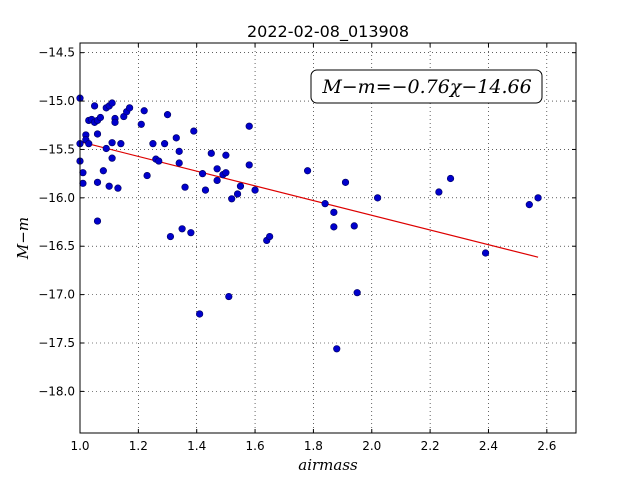 The height and width of the screenshot is (480, 640). What do you see at coordinates (56, 198) in the screenshot?
I see `y-tick-label: −16.0` at bounding box center [56, 198].